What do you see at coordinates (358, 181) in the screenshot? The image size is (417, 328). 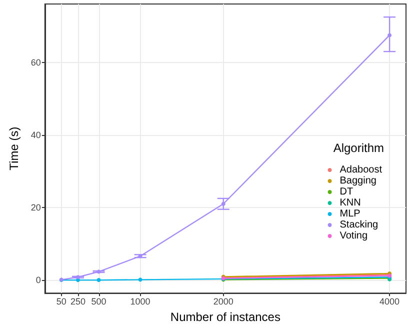 I see `legend-label: Bagging` at bounding box center [358, 181].